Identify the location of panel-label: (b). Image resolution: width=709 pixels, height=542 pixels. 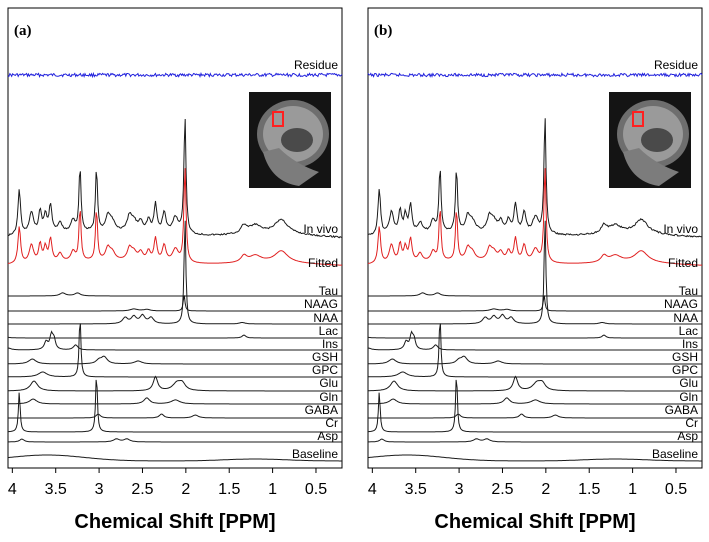
(383, 31).